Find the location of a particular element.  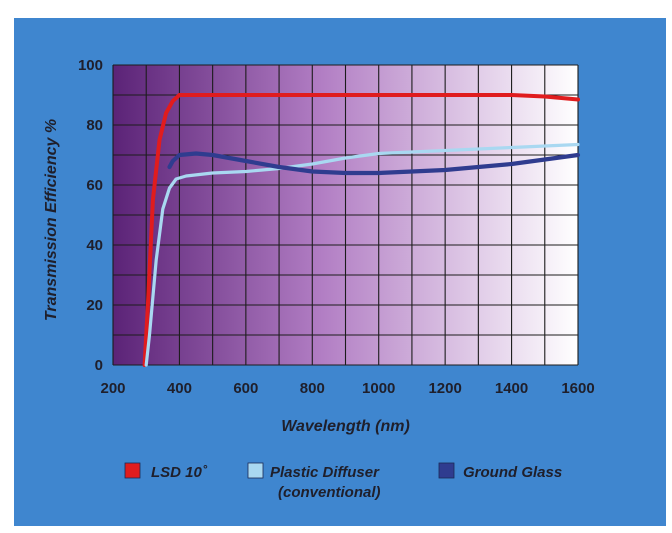

x-tick-label: 1000 is located at coordinates (378, 388).